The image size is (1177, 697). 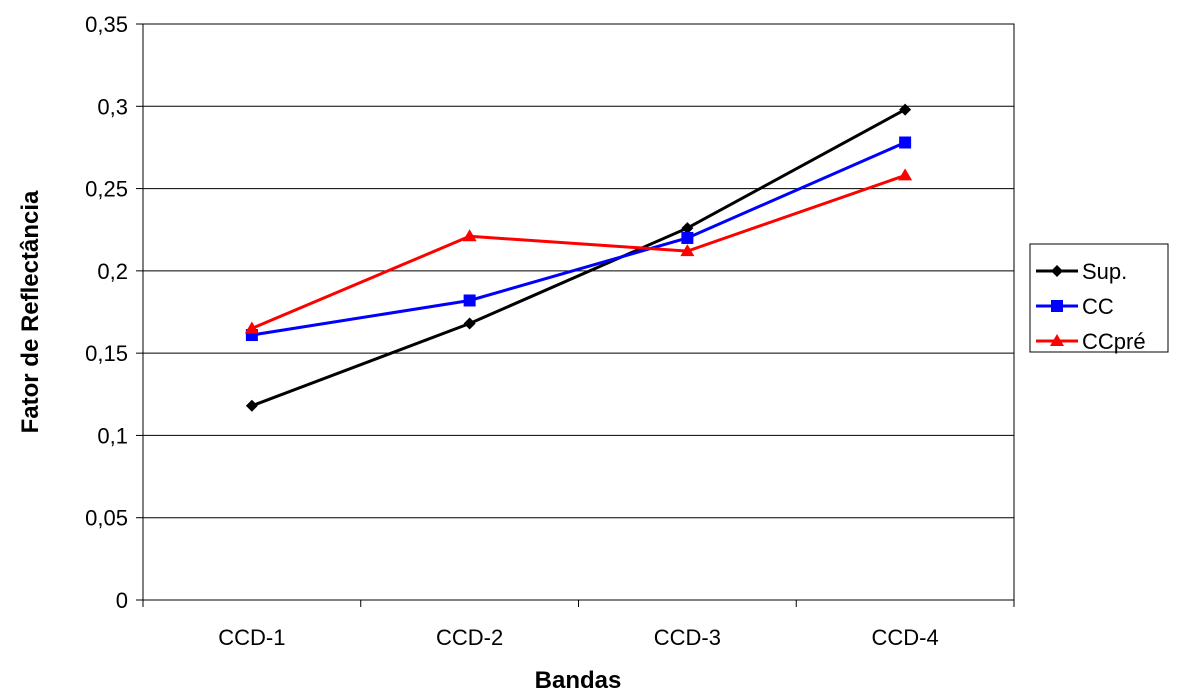 What do you see at coordinates (122, 600) in the screenshot?
I see `y-tick-label: 0` at bounding box center [122, 600].